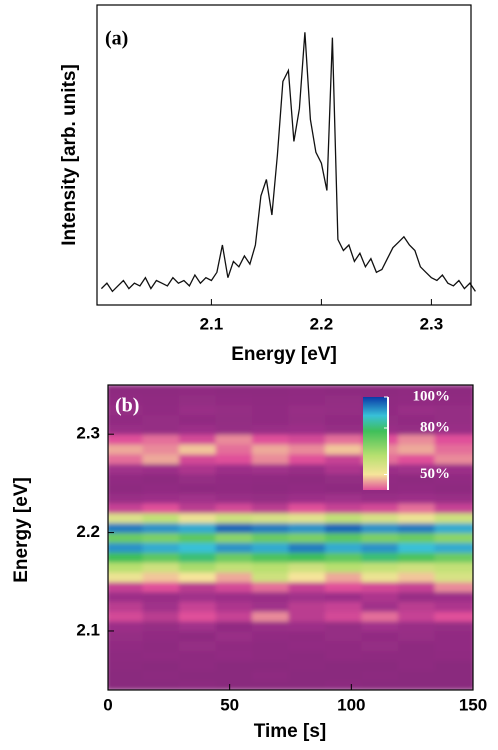 This screenshot has width=498, height=750. Describe the element at coordinates (435, 427) in the screenshot. I see `colorbar-tick-label: 80%` at that location.